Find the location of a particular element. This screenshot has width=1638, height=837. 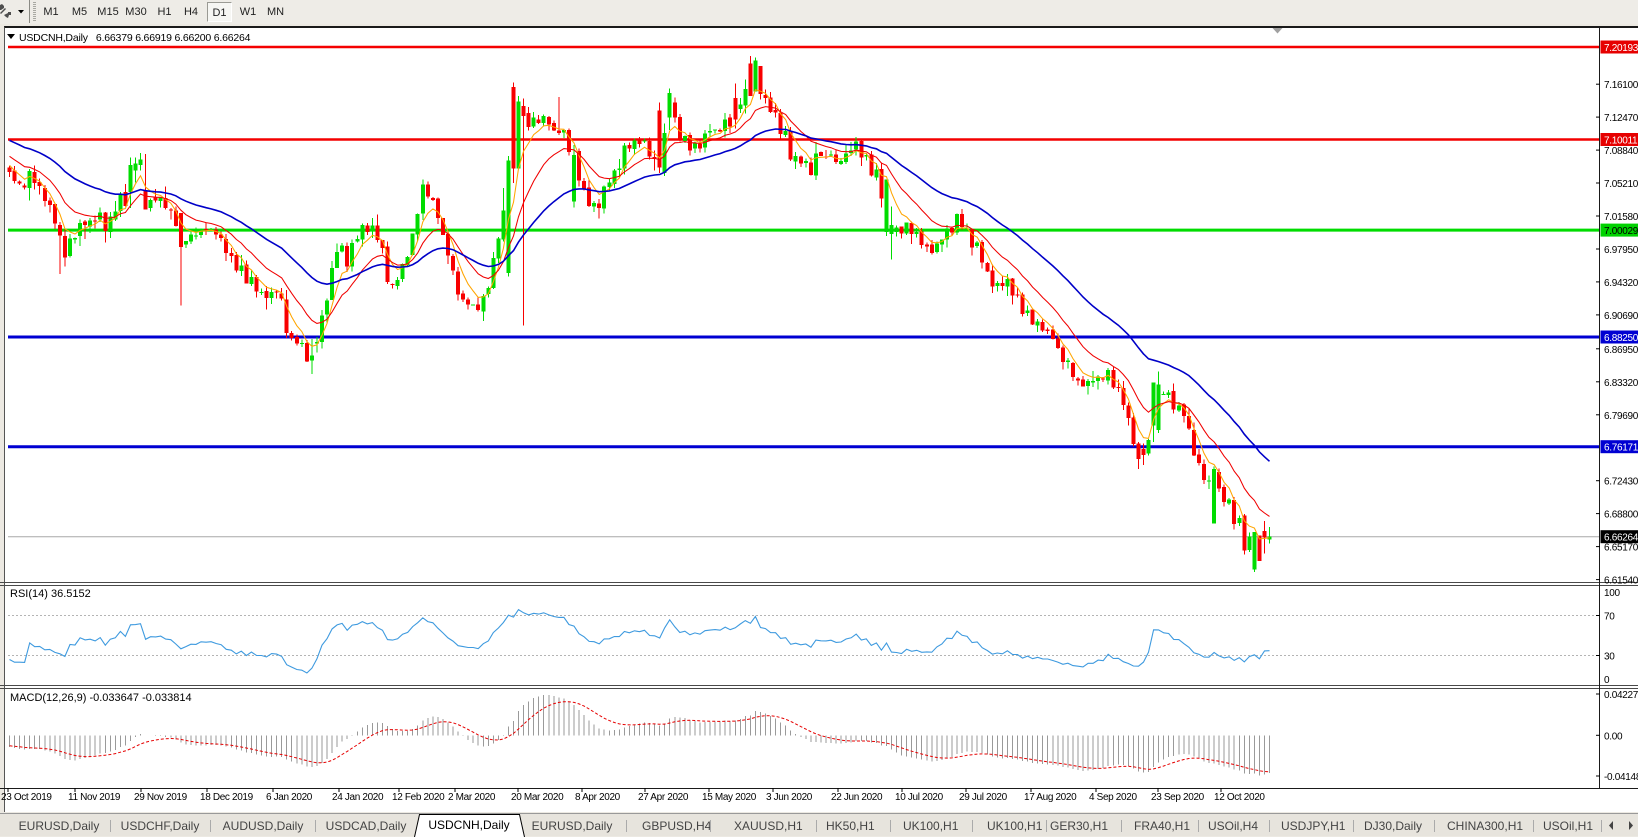

svg-text: 100 is located at coordinates (1612, 593).